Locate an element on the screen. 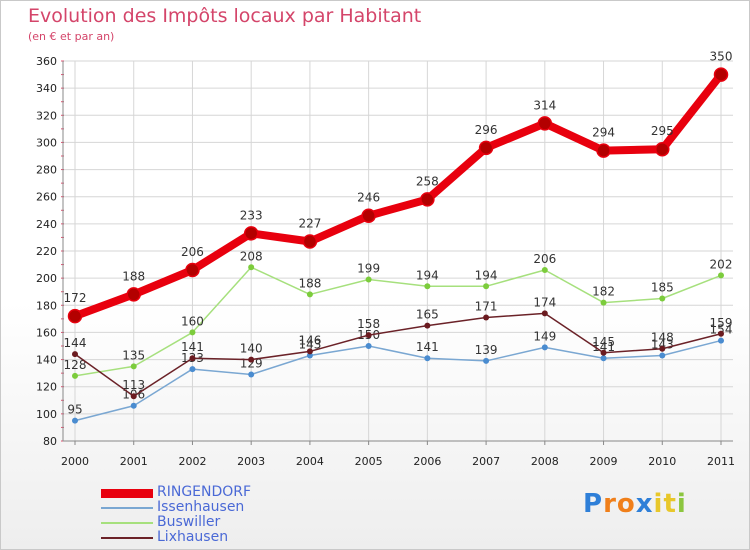 The width and height of the screenshot is (750, 550). chart-subtitle: (en € et par an) is located at coordinates (71, 36).